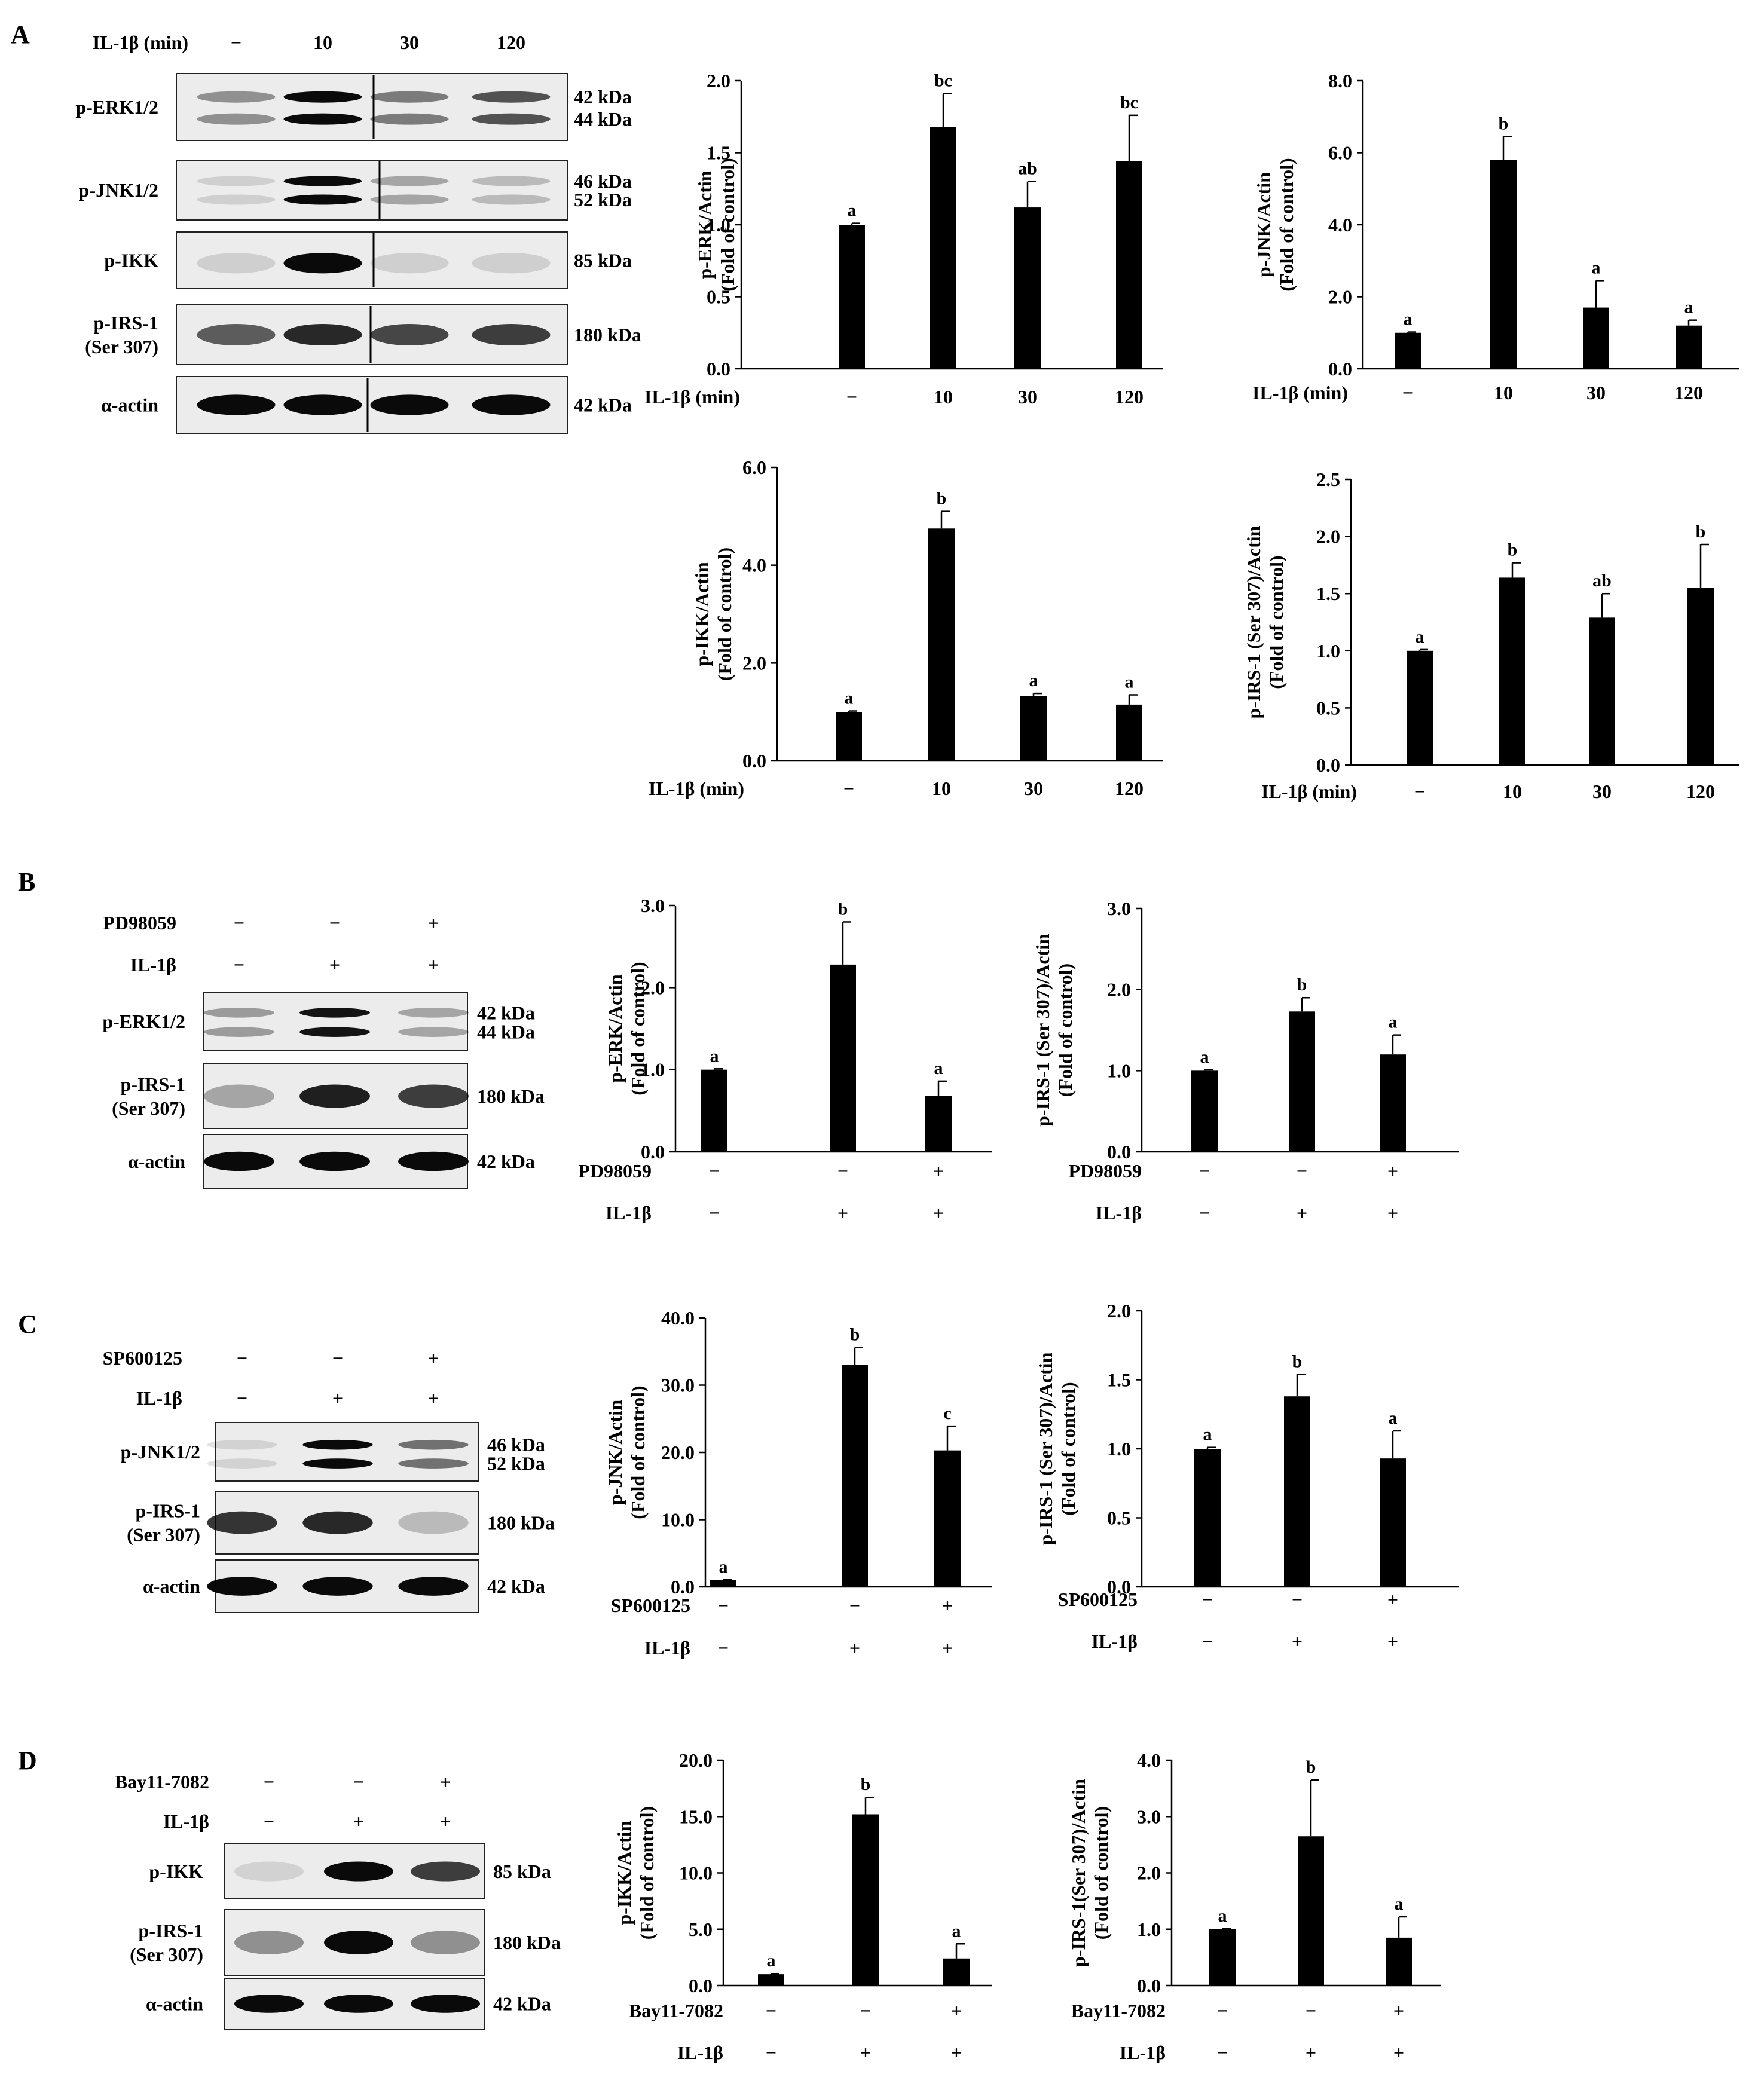 This screenshot has width=1764, height=2074. I want to click on kda-label: 42 kDa, so click(516, 1586).